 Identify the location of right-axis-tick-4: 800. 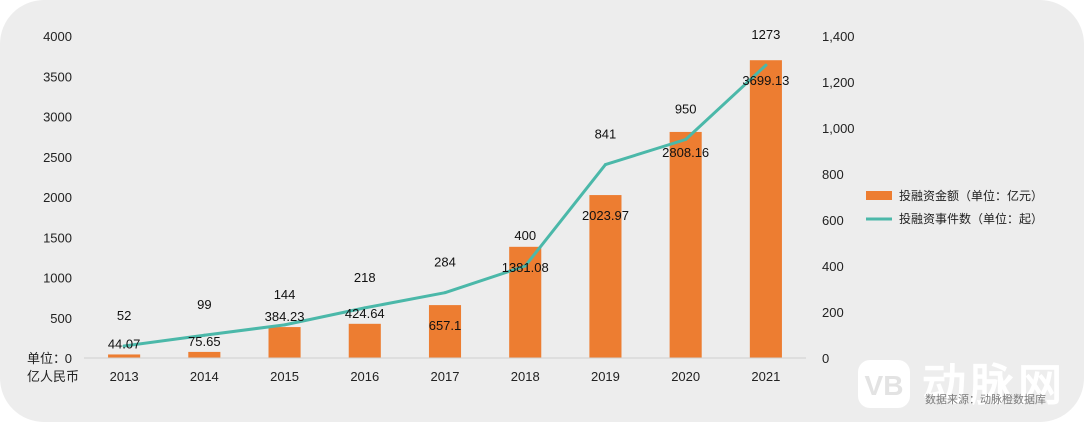
(833, 174).